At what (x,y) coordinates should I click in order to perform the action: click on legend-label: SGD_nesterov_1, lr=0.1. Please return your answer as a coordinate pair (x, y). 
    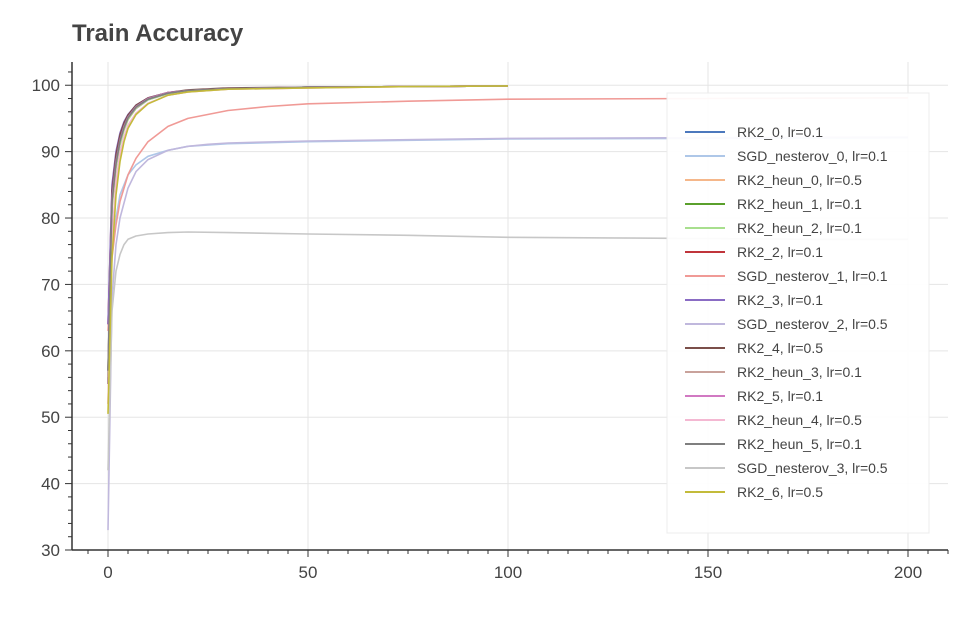
    Looking at the image, I should click on (812, 276).